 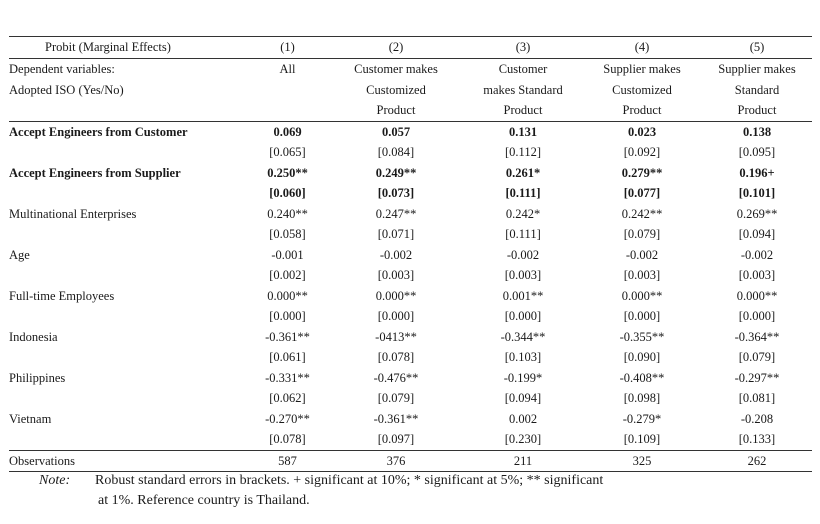 I want to click on variable-label: Accept Engineers from Supplier, so click(x=95, y=172).